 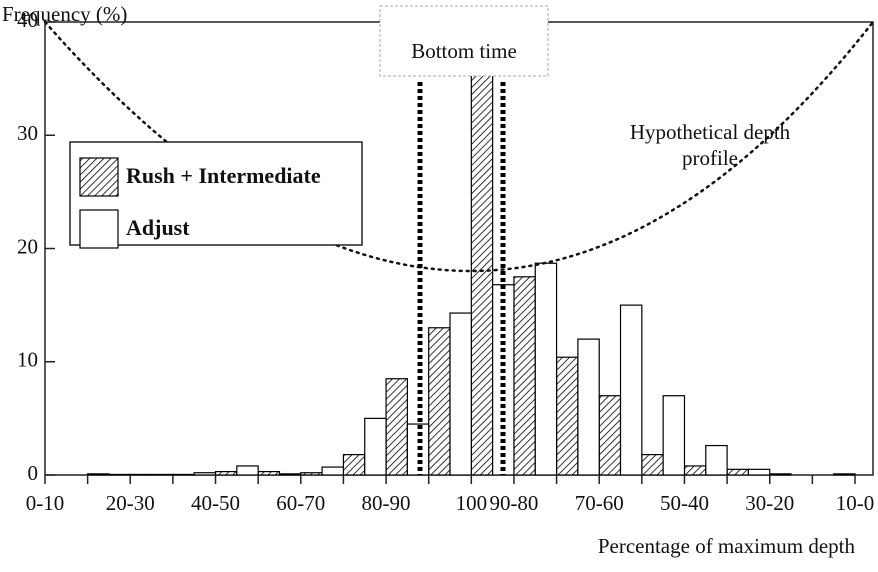 What do you see at coordinates (158, 227) in the screenshot?
I see `legend-label: Adjust` at bounding box center [158, 227].